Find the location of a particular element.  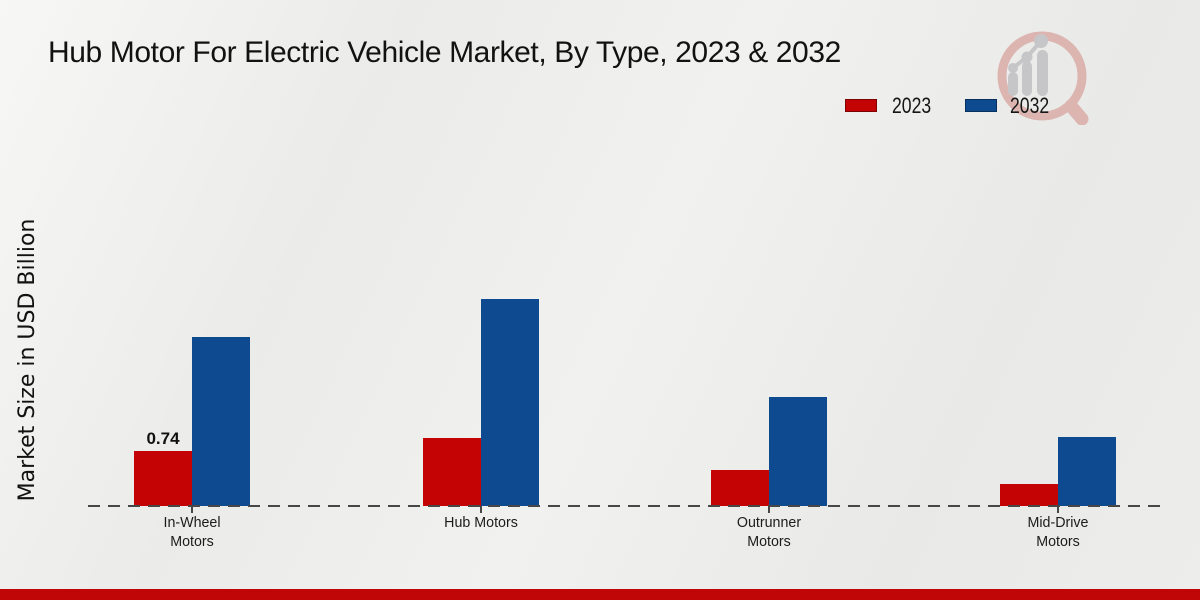

legend-label-2023: 2023 is located at coordinates (912, 105).